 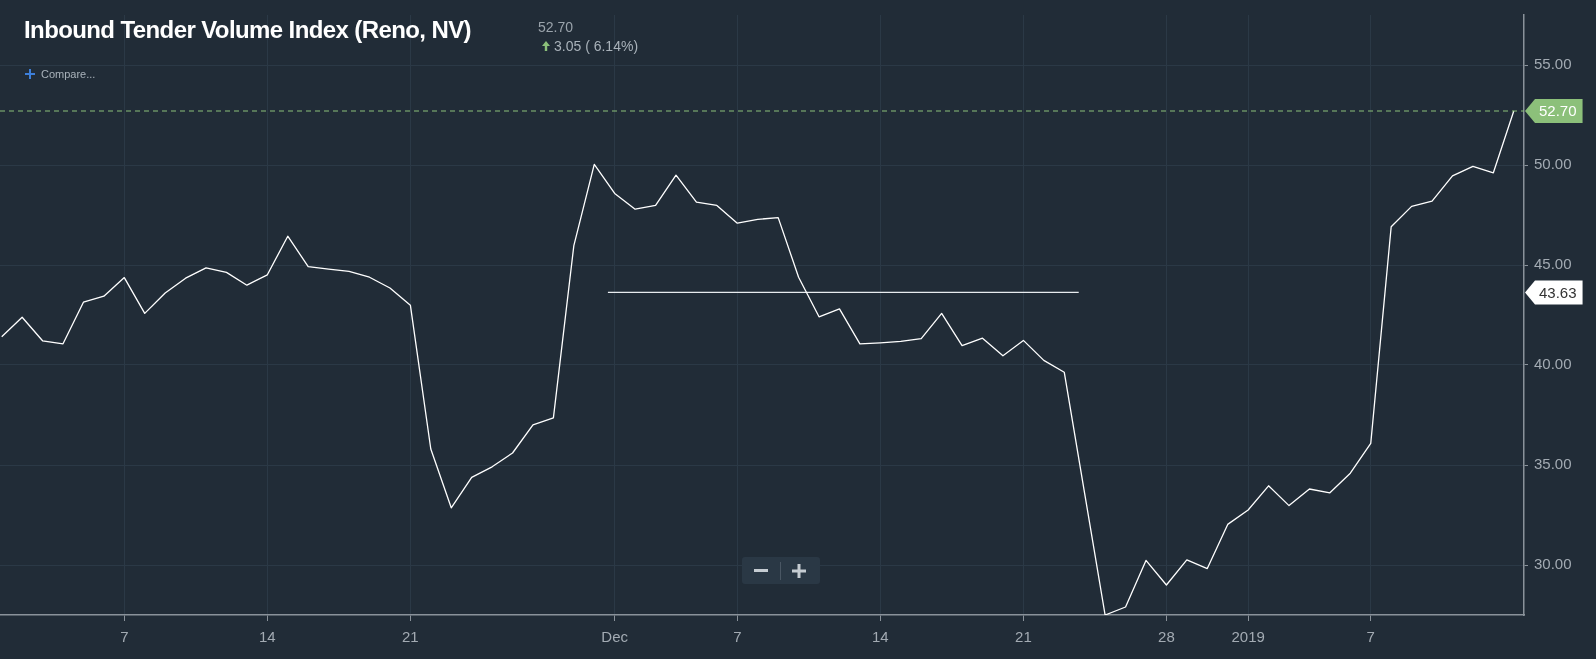 What do you see at coordinates (1553, 364) in the screenshot?
I see `y-tick-label: 40.00` at bounding box center [1553, 364].